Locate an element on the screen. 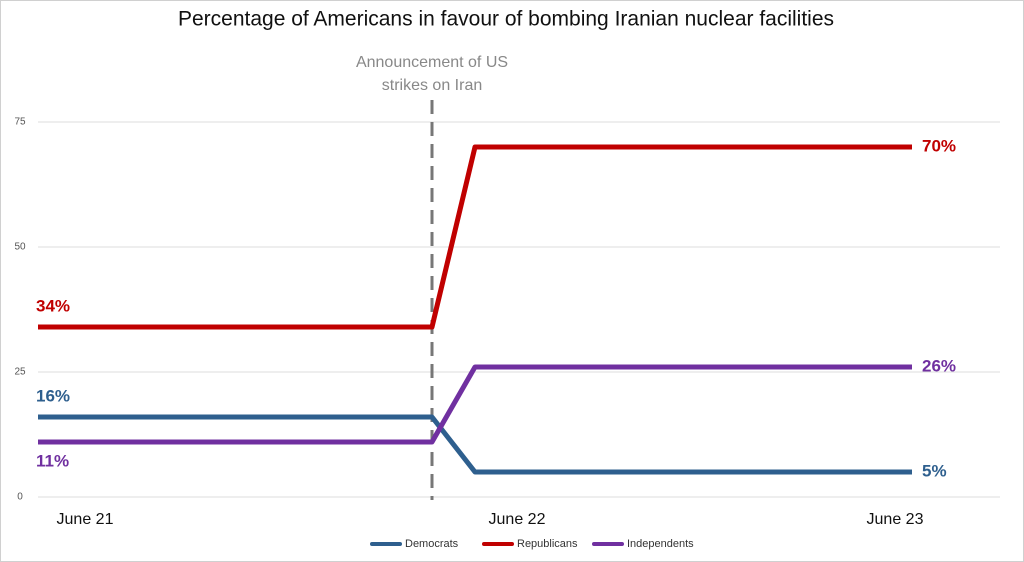  legend-label: Republicans is located at coordinates (547, 544).